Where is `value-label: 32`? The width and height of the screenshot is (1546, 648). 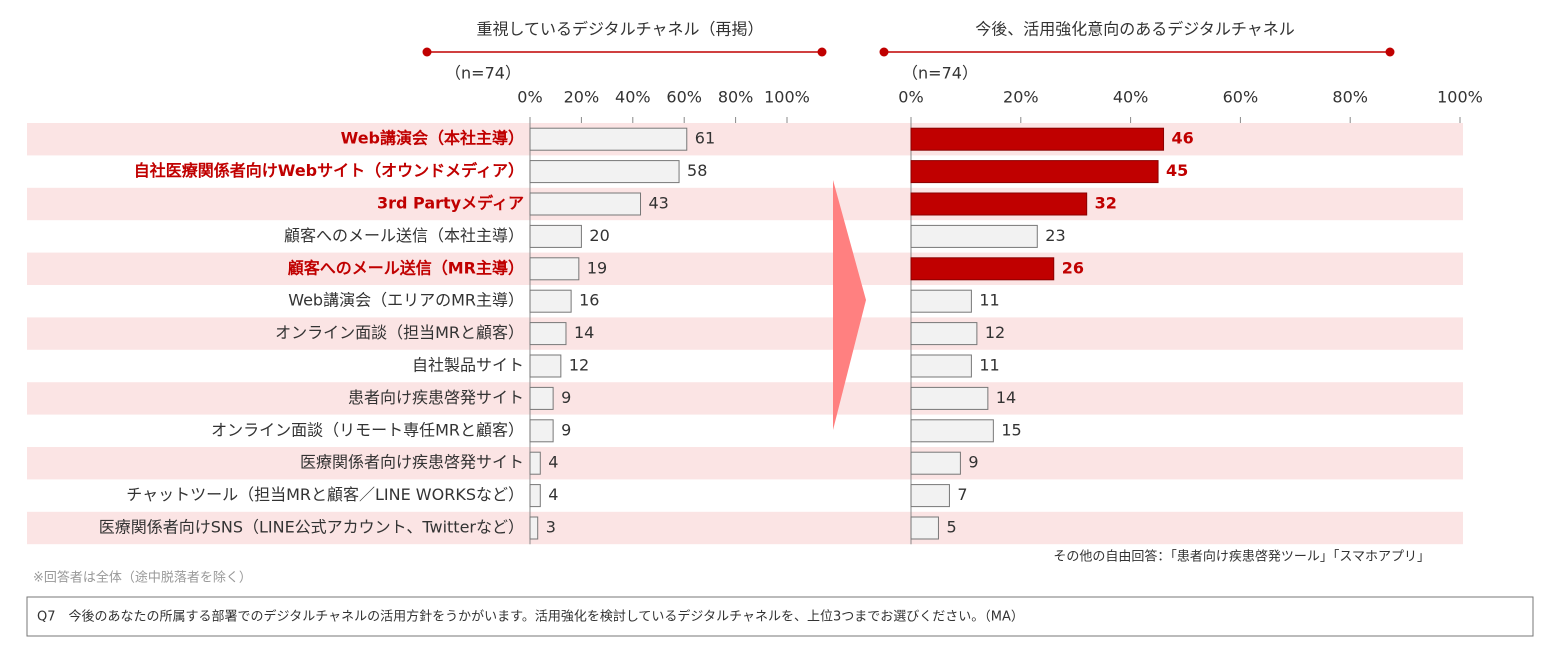
value-label: 32 is located at coordinates (1106, 203).